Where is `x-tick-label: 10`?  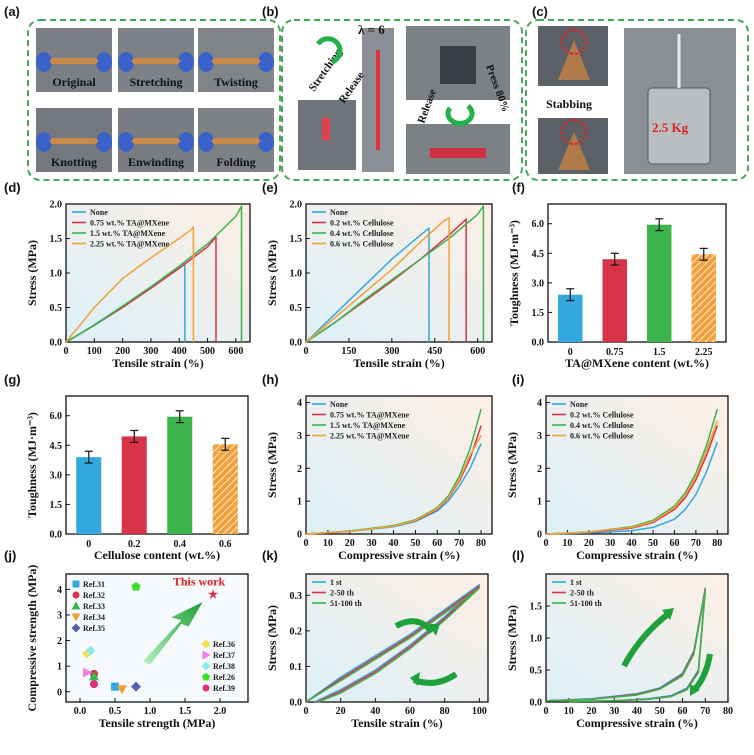 x-tick-label: 10 is located at coordinates (569, 711).